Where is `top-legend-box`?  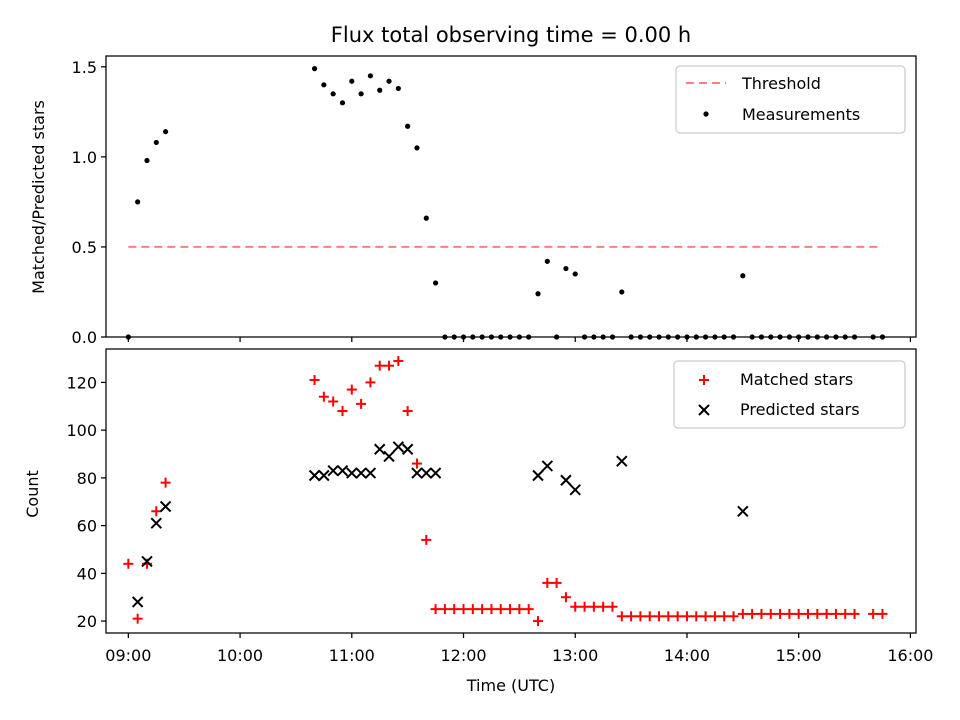 top-legend-box is located at coordinates (790, 99).